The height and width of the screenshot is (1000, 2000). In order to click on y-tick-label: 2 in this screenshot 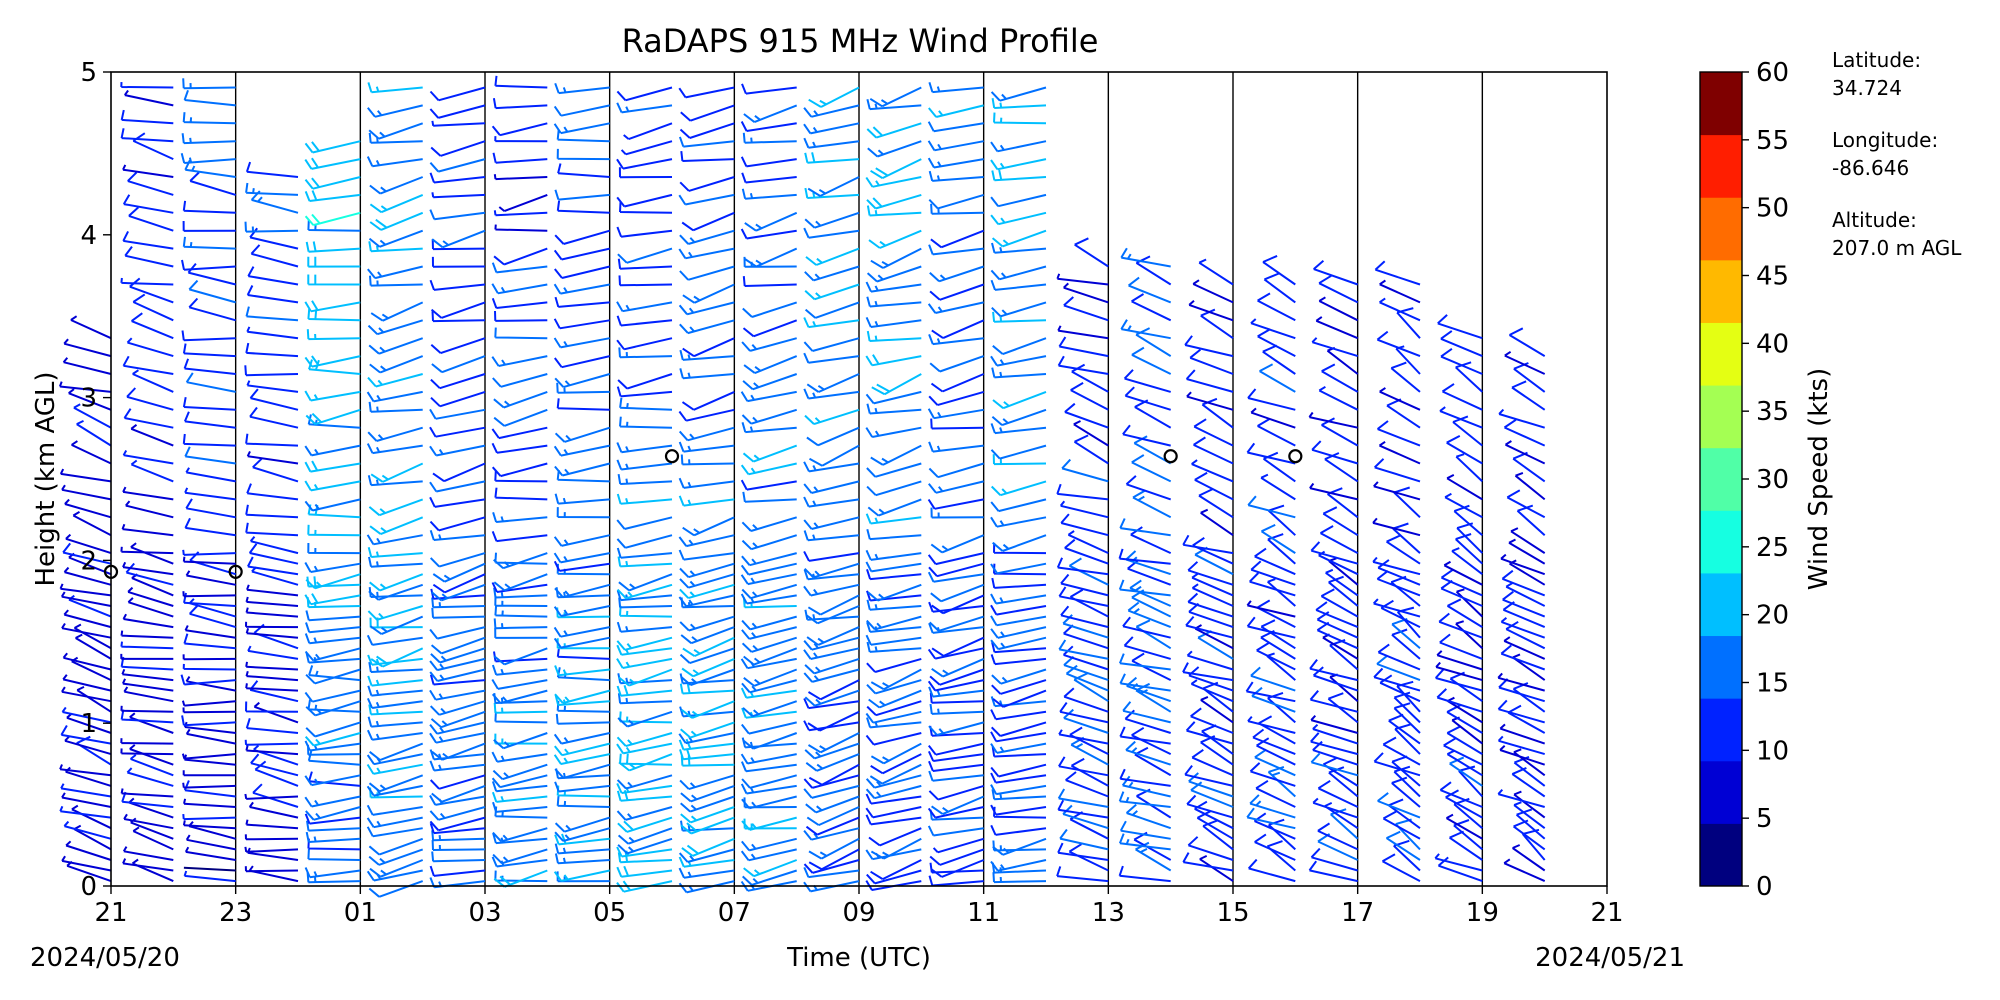, I will do `click(88, 561)`.